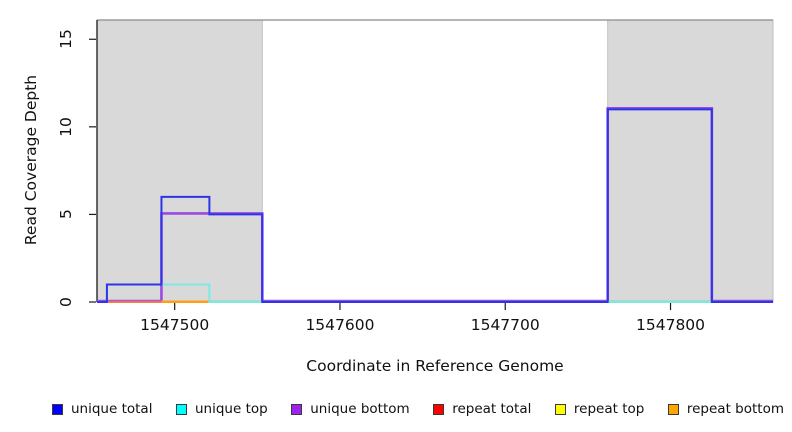  I want to click on x-tick-label: 1547700, so click(505, 325).